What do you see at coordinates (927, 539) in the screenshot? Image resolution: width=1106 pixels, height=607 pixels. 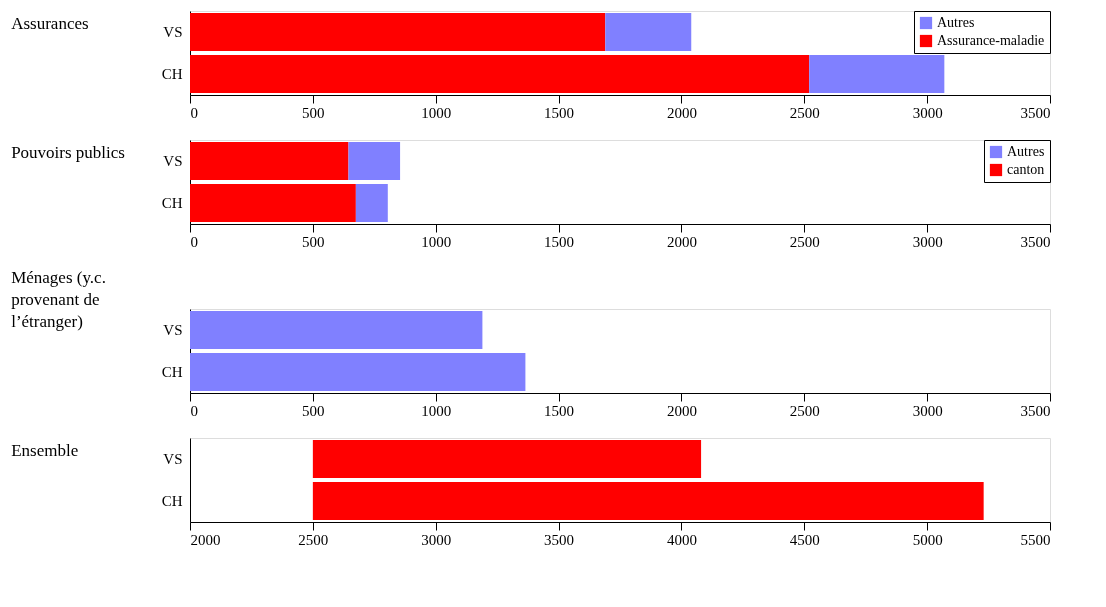 I see `x-tick-label: 5000` at bounding box center [927, 539].